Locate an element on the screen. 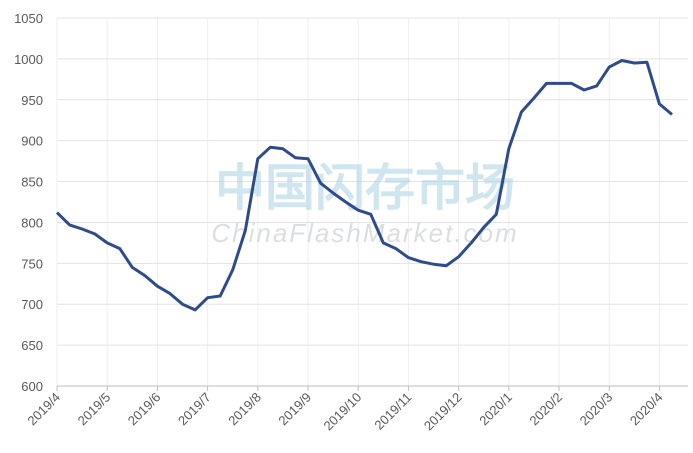  x-tick-label: 2019/4 is located at coordinates (43, 409).